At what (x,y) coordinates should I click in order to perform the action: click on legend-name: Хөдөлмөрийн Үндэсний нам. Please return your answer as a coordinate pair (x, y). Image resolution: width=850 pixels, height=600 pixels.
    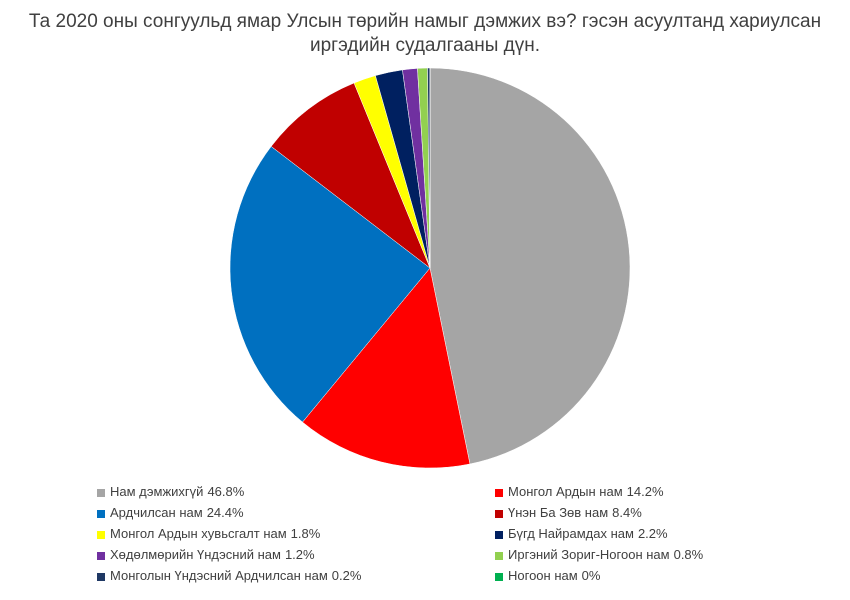
    Looking at the image, I should click on (195, 554).